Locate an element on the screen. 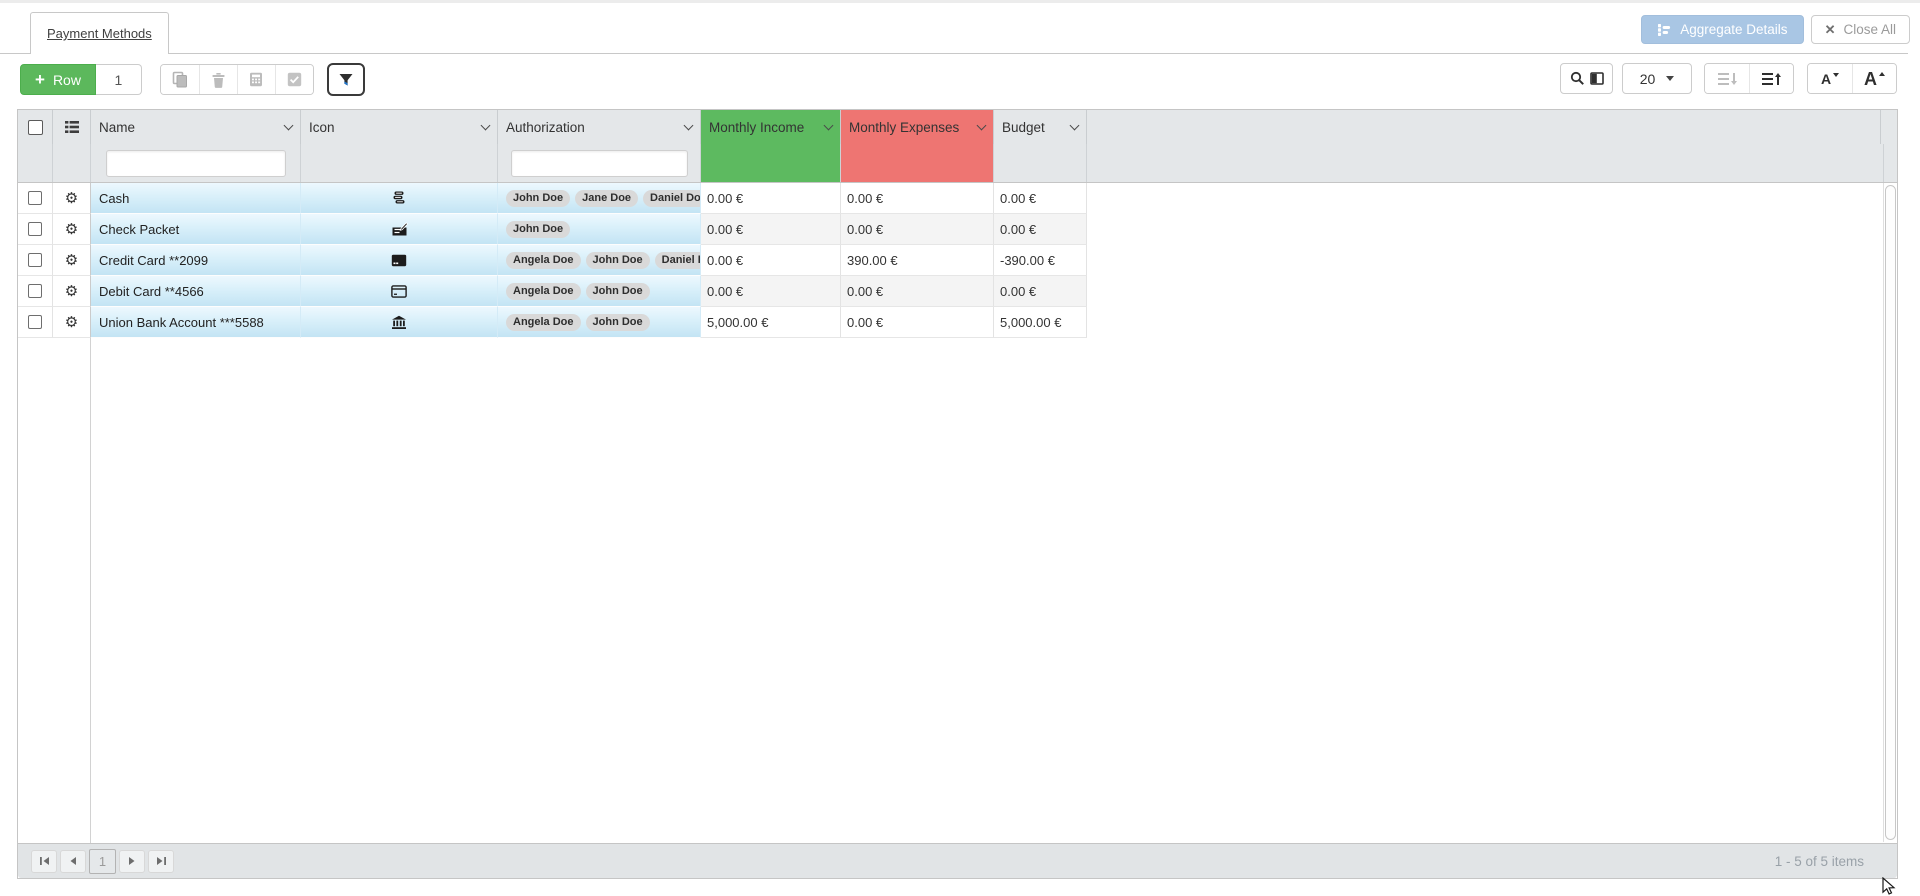  column-header-name: Name is located at coordinates (196, 127).